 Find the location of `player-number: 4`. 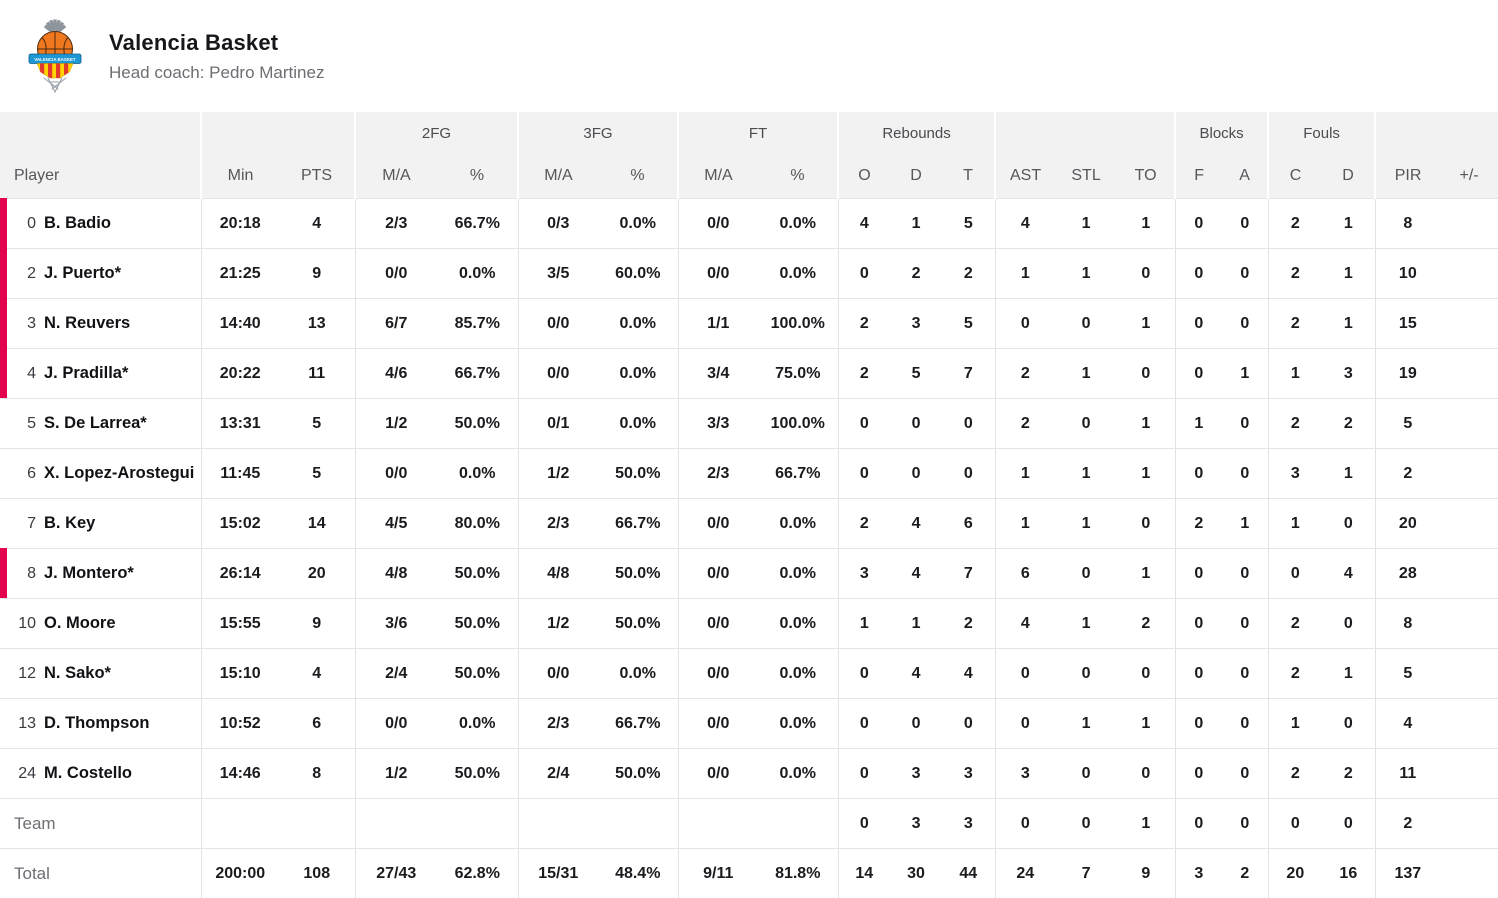

player-number: 4 is located at coordinates (25, 374).